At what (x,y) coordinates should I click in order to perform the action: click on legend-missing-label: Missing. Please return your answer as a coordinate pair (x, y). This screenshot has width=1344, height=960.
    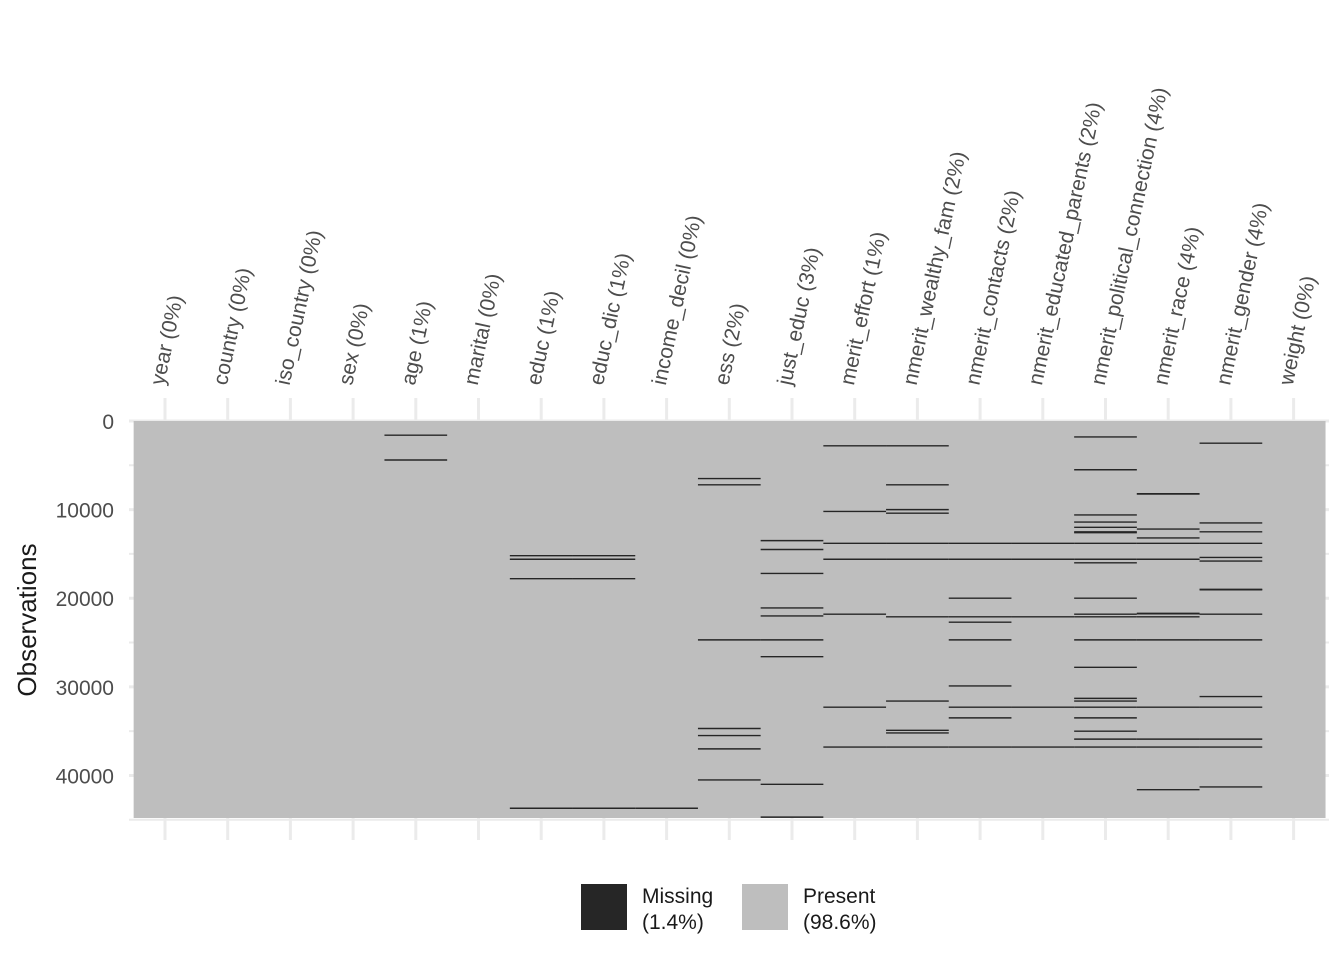
    Looking at the image, I should click on (677, 896).